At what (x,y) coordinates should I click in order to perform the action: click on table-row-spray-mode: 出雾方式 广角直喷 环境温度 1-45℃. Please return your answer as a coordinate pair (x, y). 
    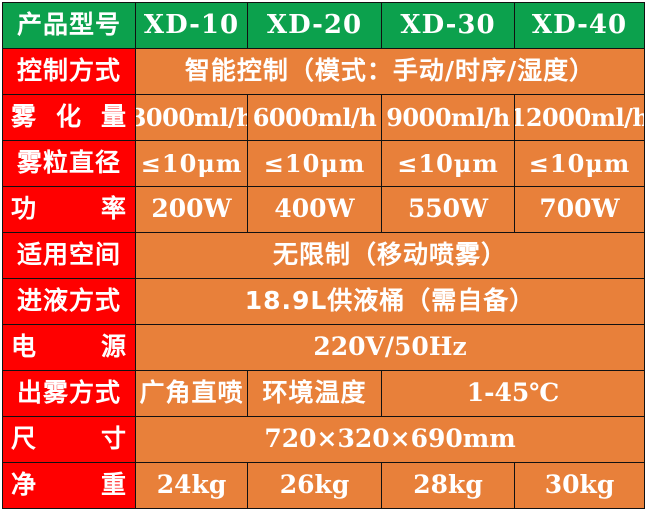
    Looking at the image, I should click on (323, 393).